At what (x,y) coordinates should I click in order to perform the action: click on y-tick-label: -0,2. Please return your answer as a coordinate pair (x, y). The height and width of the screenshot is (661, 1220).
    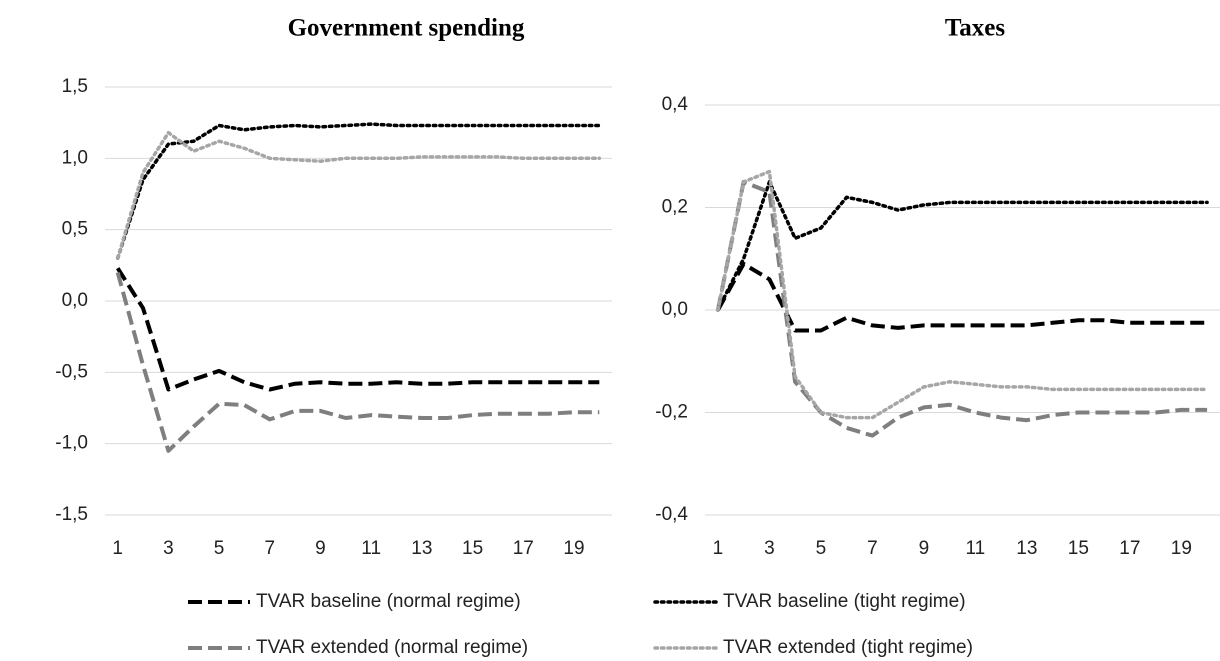
    Looking at the image, I should click on (671, 412).